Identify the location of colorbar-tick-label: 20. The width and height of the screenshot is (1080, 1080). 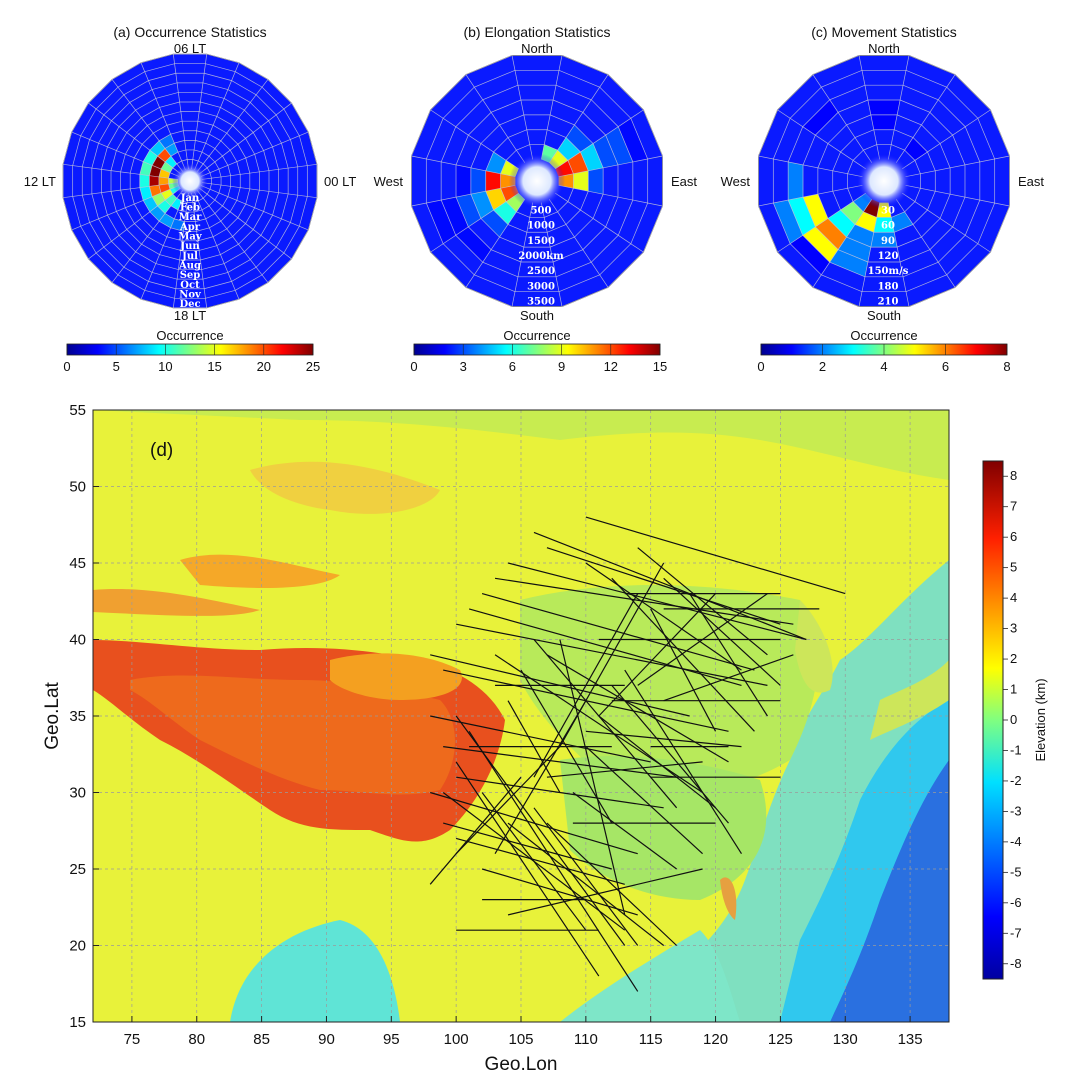
(264, 366).